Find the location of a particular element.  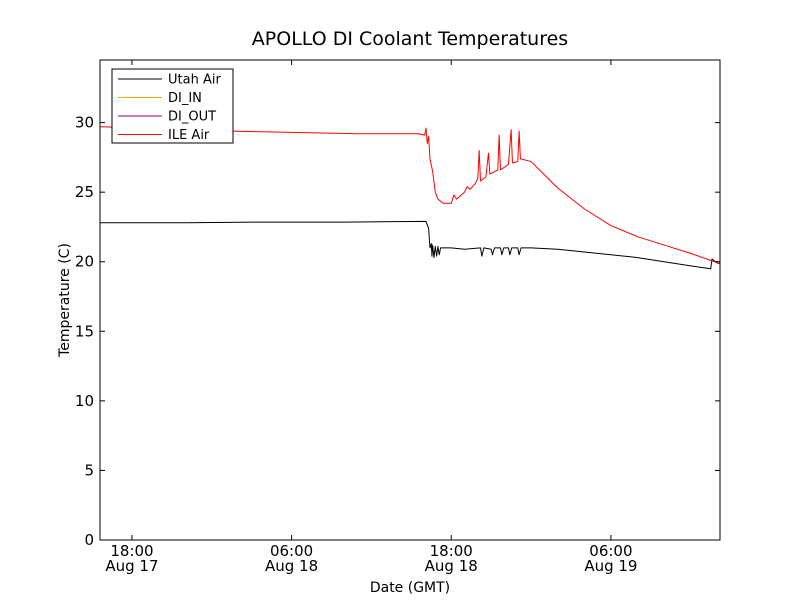

x-axis-label: Date (GMT) is located at coordinates (410, 588).